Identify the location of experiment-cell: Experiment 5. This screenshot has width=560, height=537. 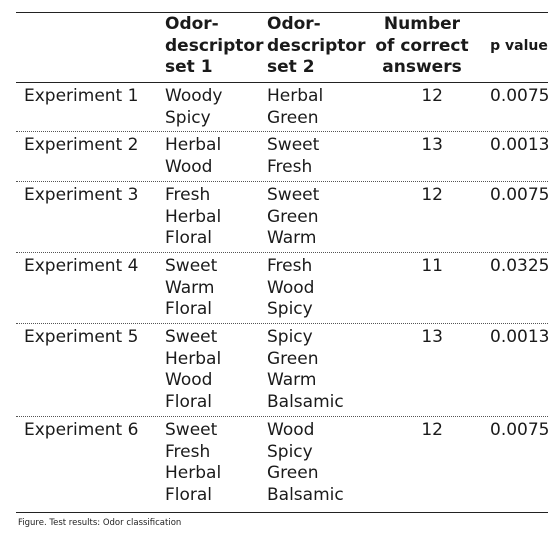
(81, 337).